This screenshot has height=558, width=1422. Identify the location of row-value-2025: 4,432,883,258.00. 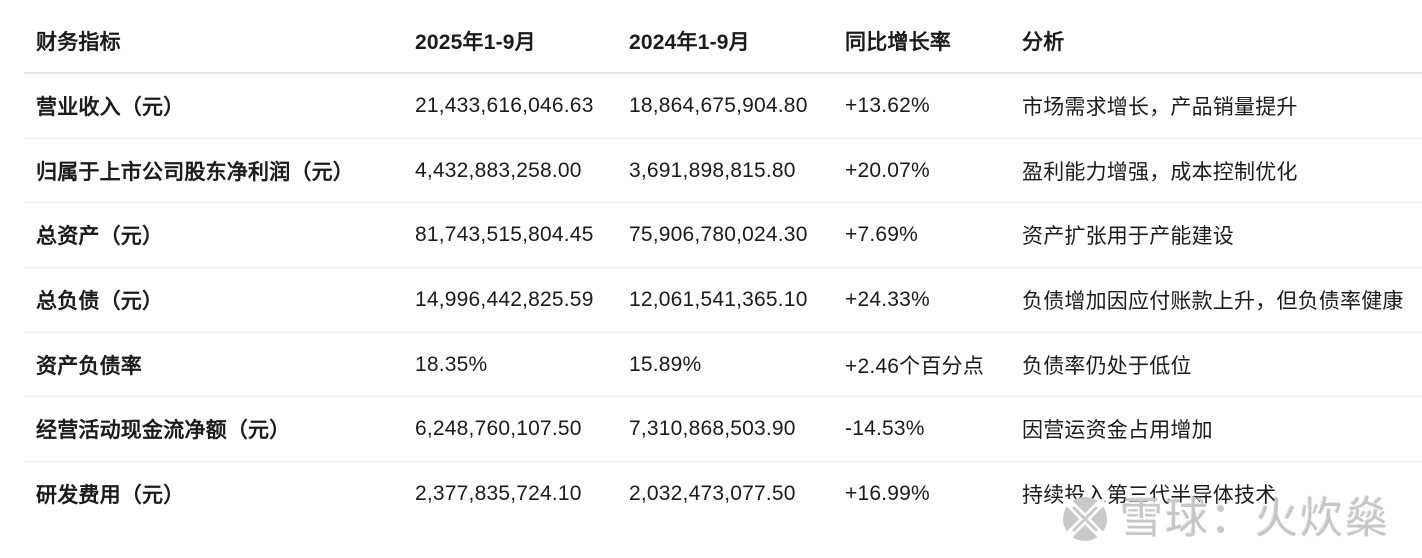
(498, 170).